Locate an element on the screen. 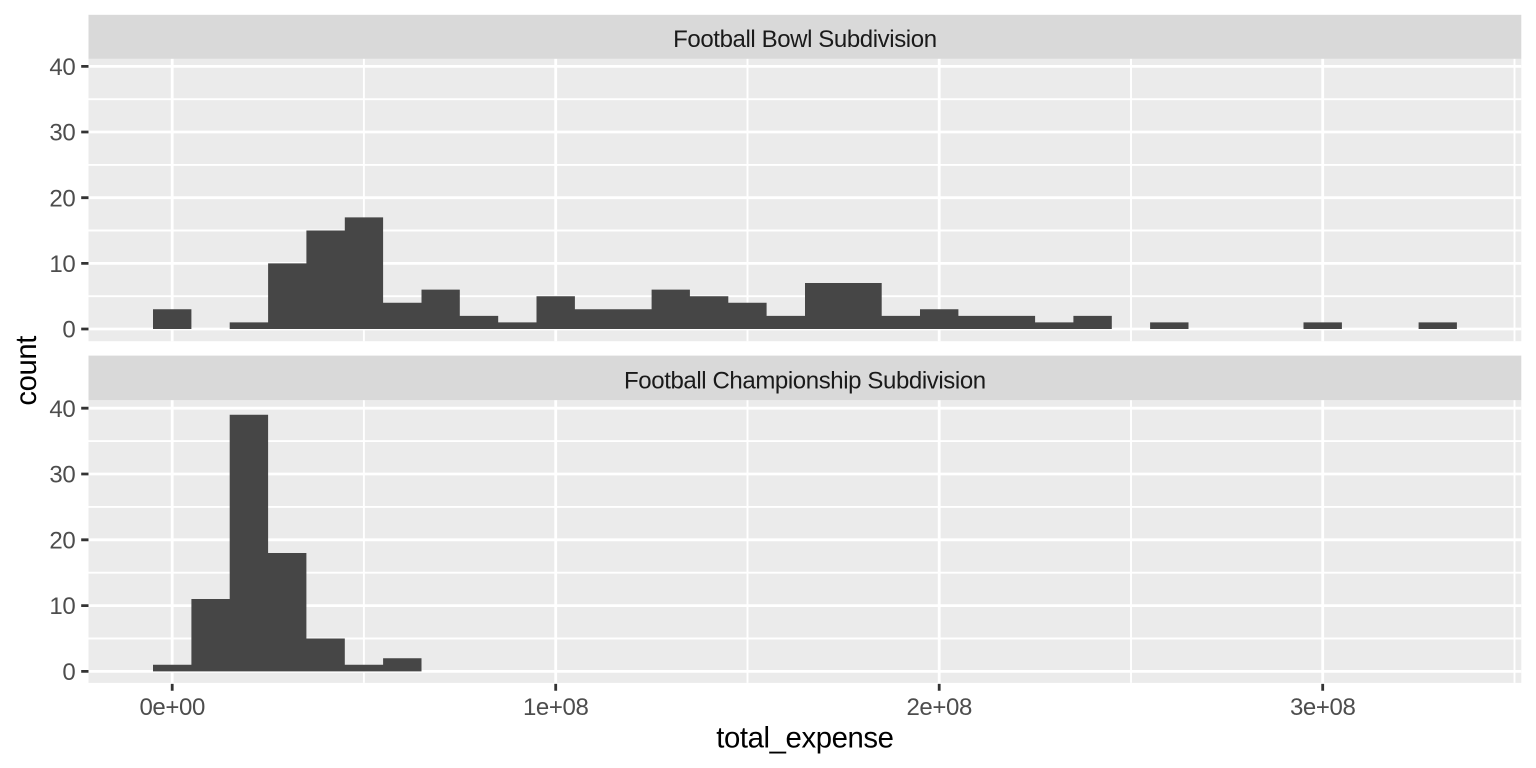 Image resolution: width=1536 pixels, height=768 pixels. svg-text: 0e+00 is located at coordinates (171, 707).